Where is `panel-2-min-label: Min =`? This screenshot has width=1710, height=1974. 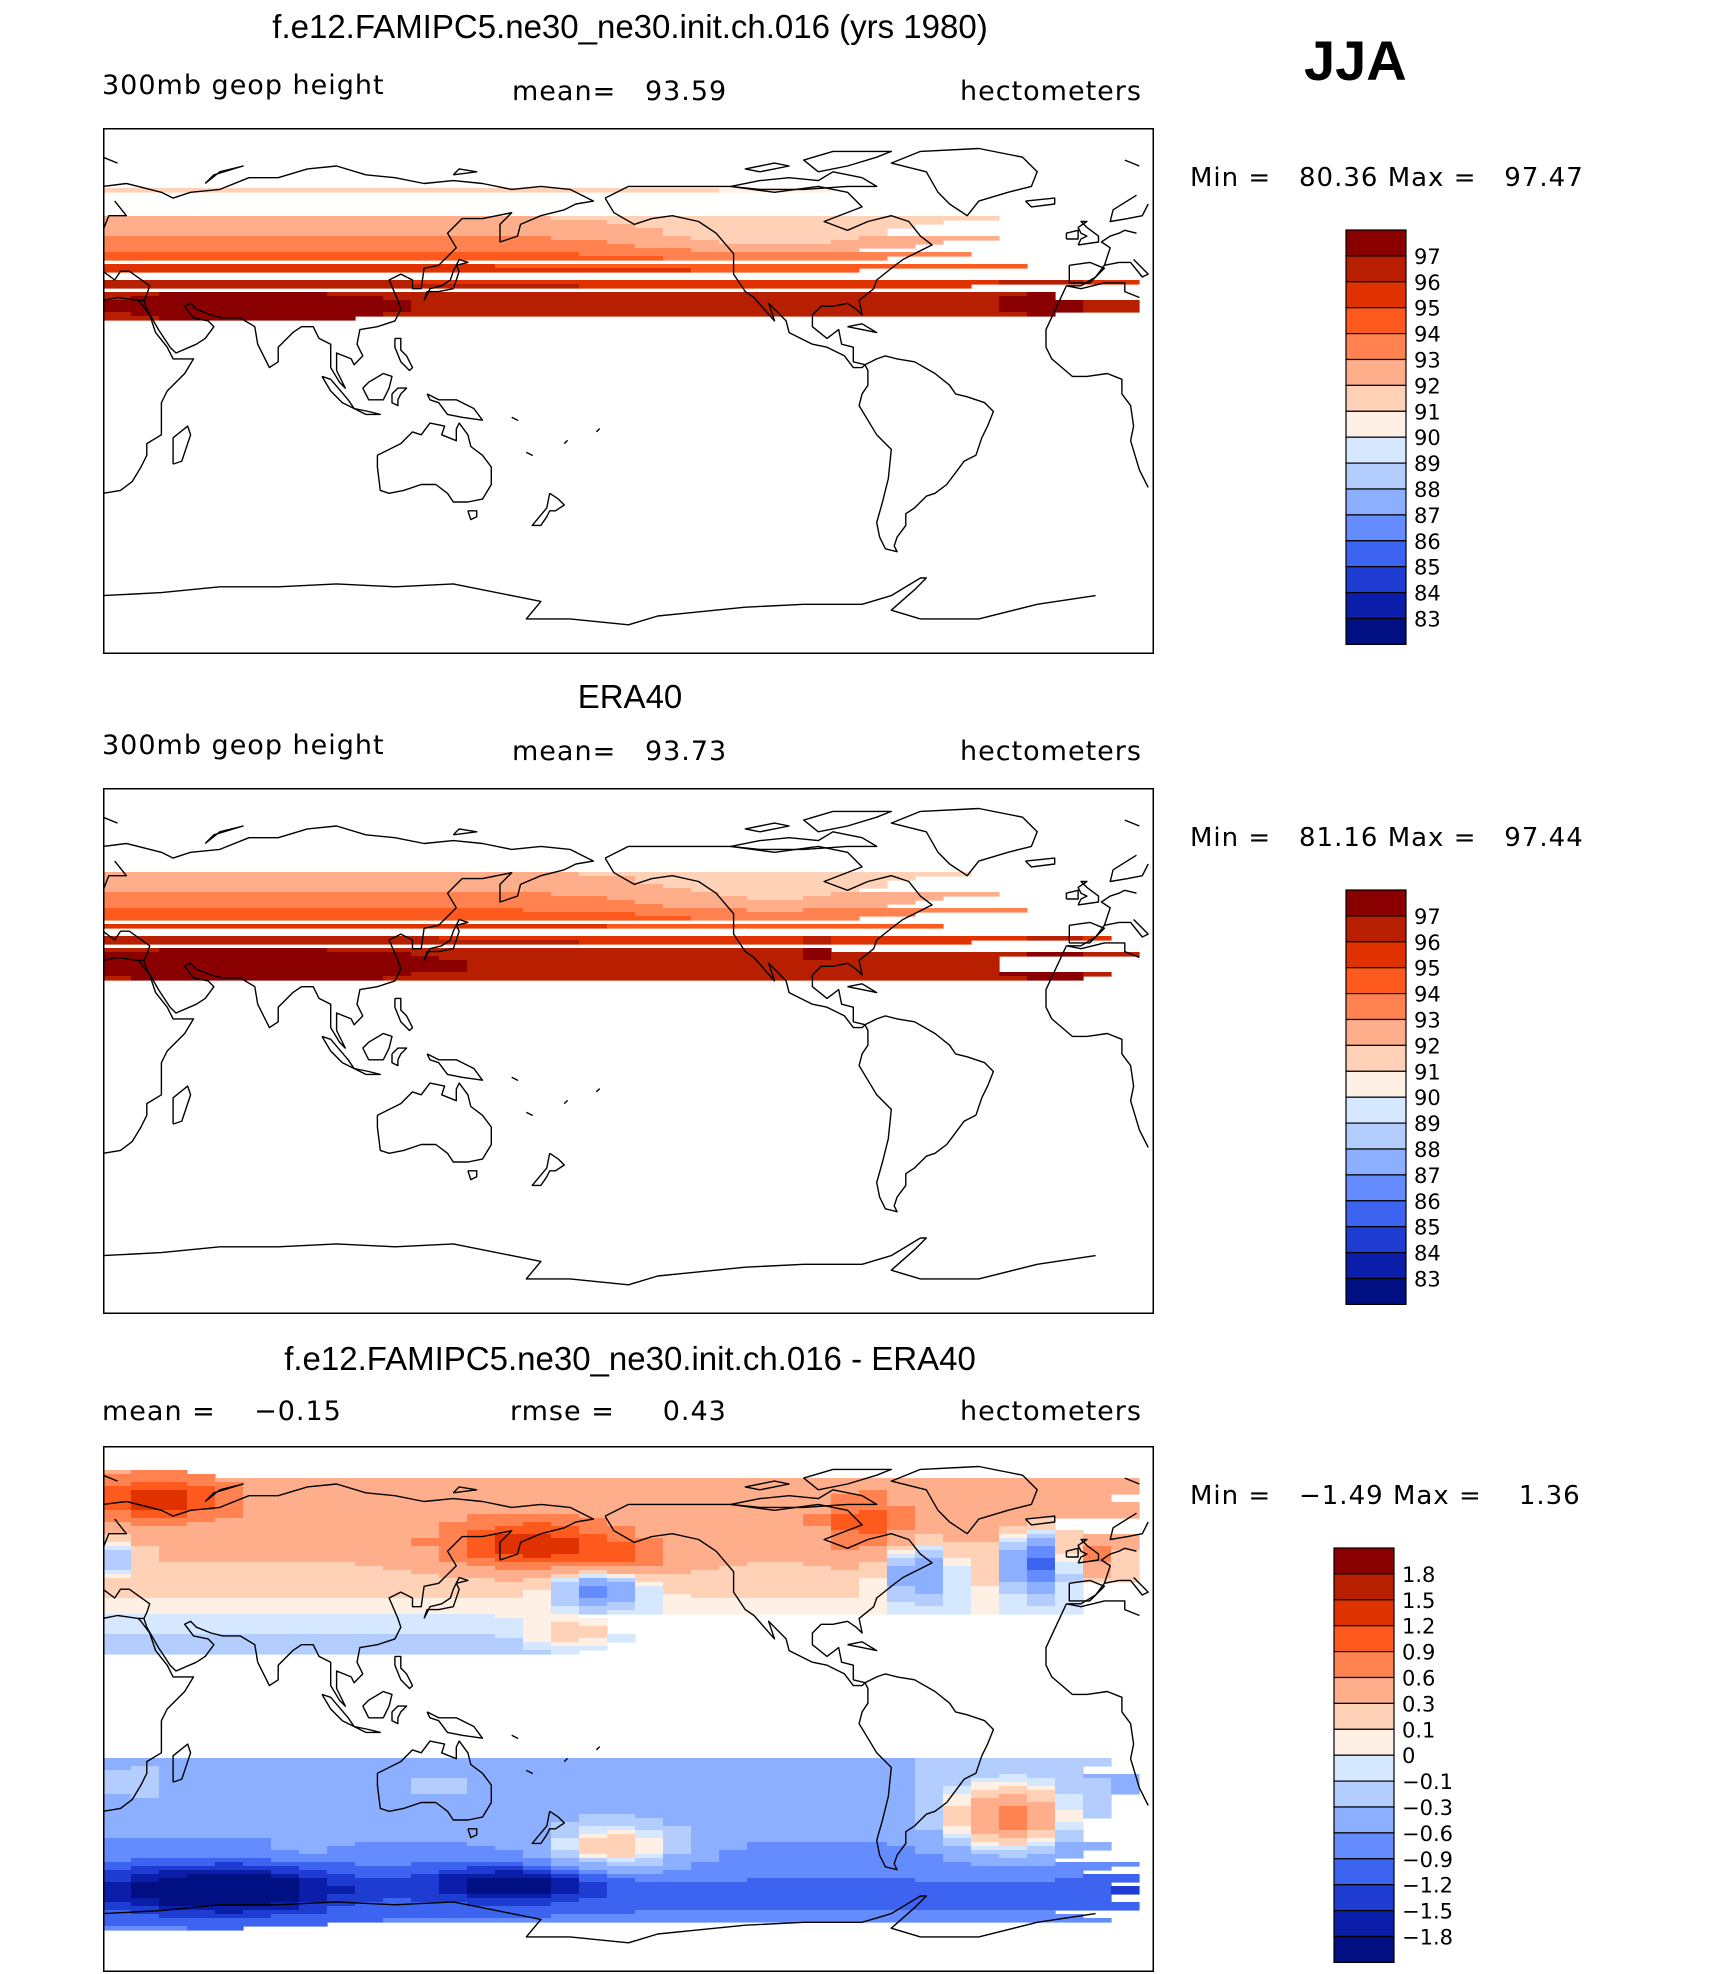 panel-2-min-label: Min = is located at coordinates (1231, 838).